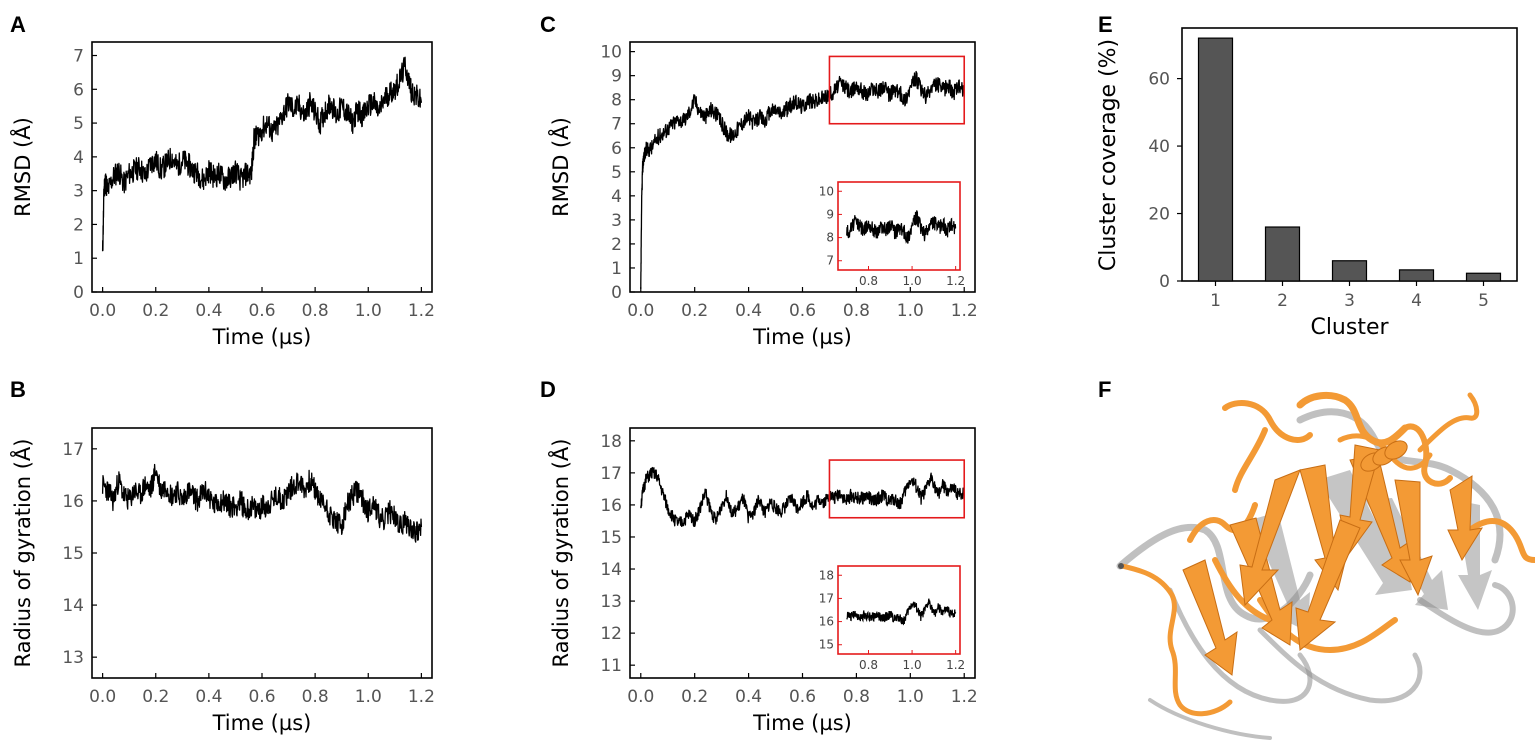 The image size is (1535, 742). What do you see at coordinates (208, 697) in the screenshot?
I see `panel-b-x-tick-label: 0.4` at bounding box center [208, 697].